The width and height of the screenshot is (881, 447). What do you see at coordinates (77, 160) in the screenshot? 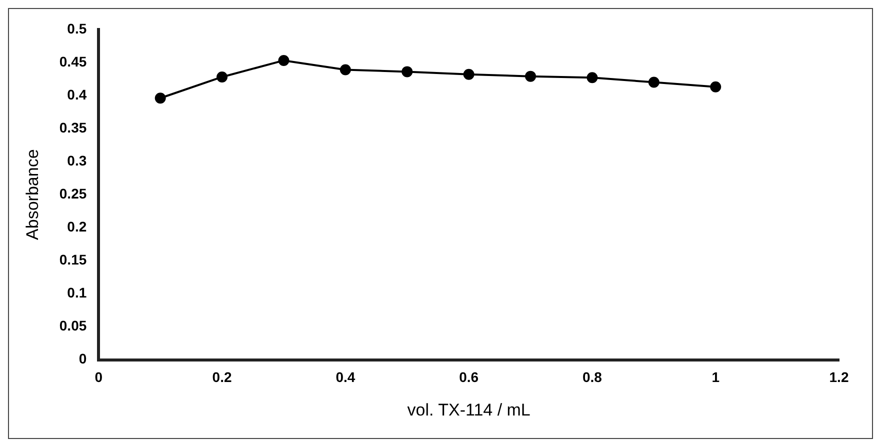
I see `y-tick-label: 0.3` at bounding box center [77, 160].